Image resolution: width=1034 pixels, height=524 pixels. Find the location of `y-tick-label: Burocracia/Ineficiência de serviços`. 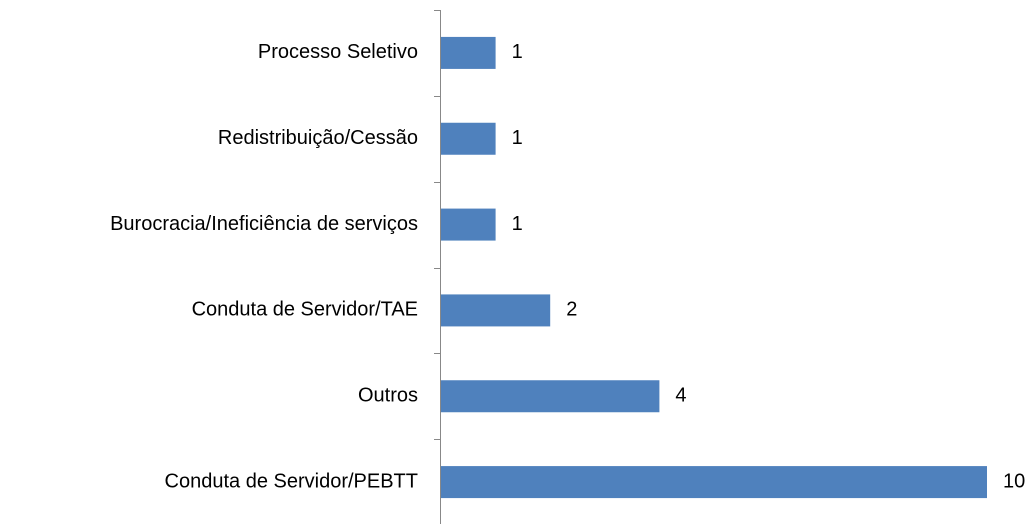

y-tick-label: Burocracia/Ineficiência de serviços is located at coordinates (264, 224).